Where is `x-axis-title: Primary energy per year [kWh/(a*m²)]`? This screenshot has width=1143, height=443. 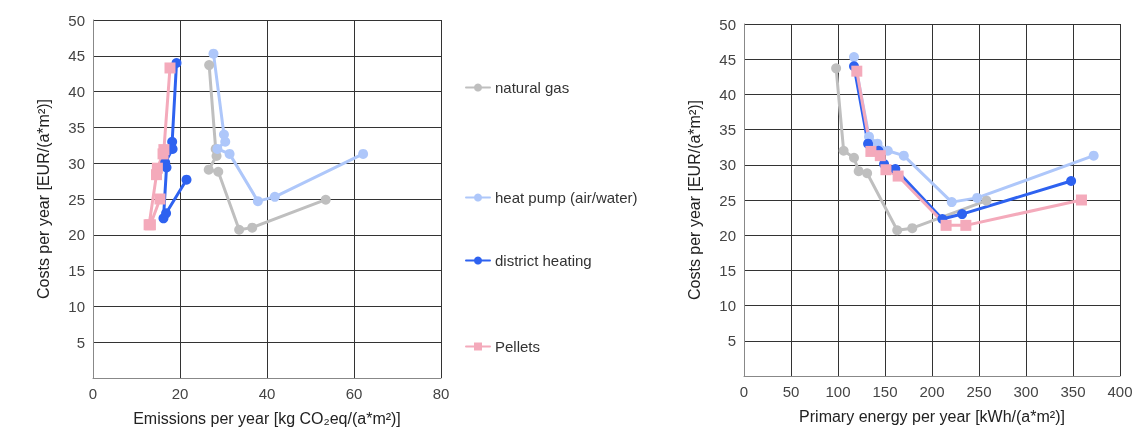
x-axis-title: Primary energy per year [kWh/(a*m²)] is located at coordinates (932, 416).